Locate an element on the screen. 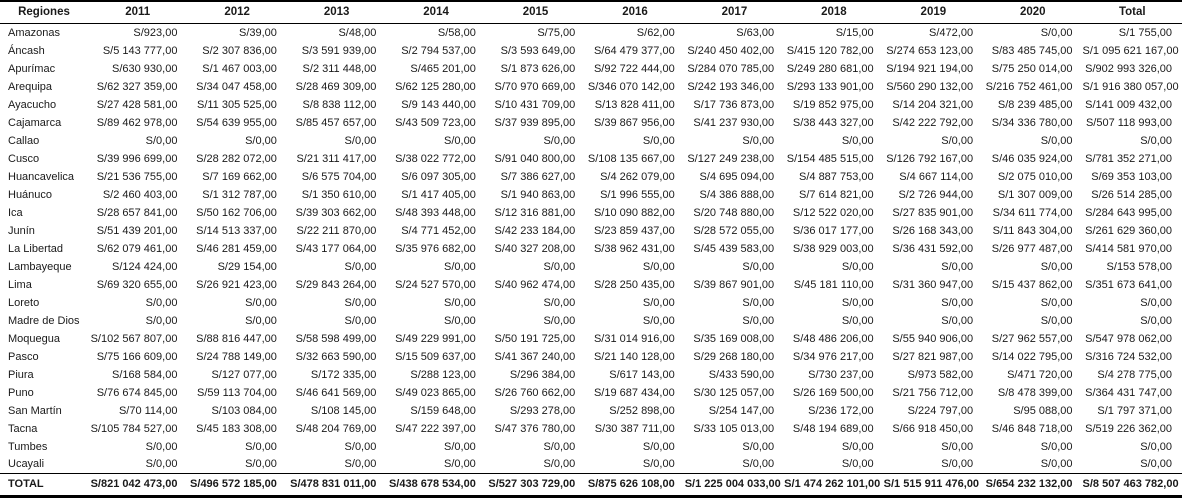 The image size is (1182, 501). value-cell: S/172 335,00 is located at coordinates (343, 374).